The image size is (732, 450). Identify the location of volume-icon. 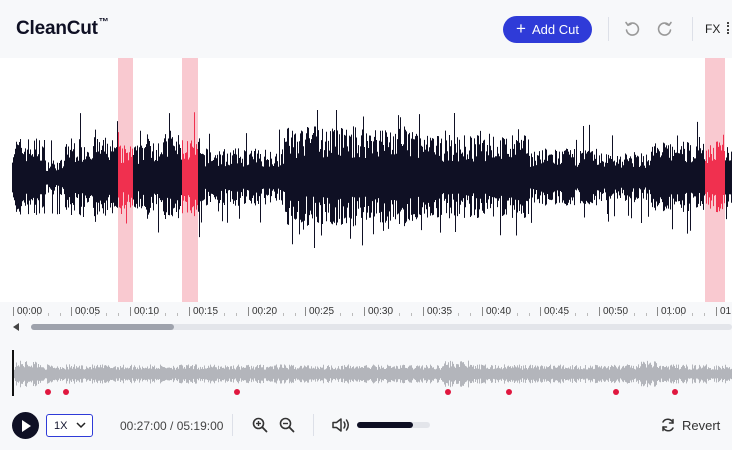
(341, 425).